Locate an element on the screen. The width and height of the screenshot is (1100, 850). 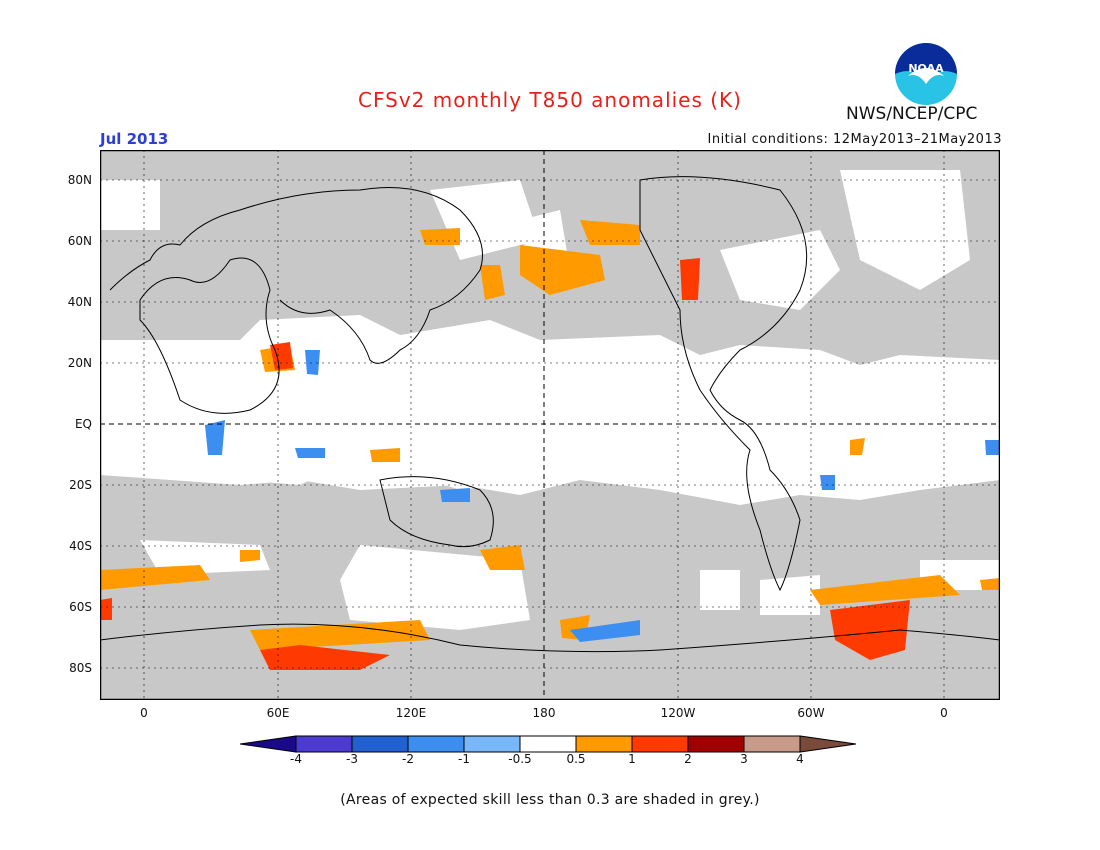
lon-label-120w: 120W is located at coordinates (678, 713).